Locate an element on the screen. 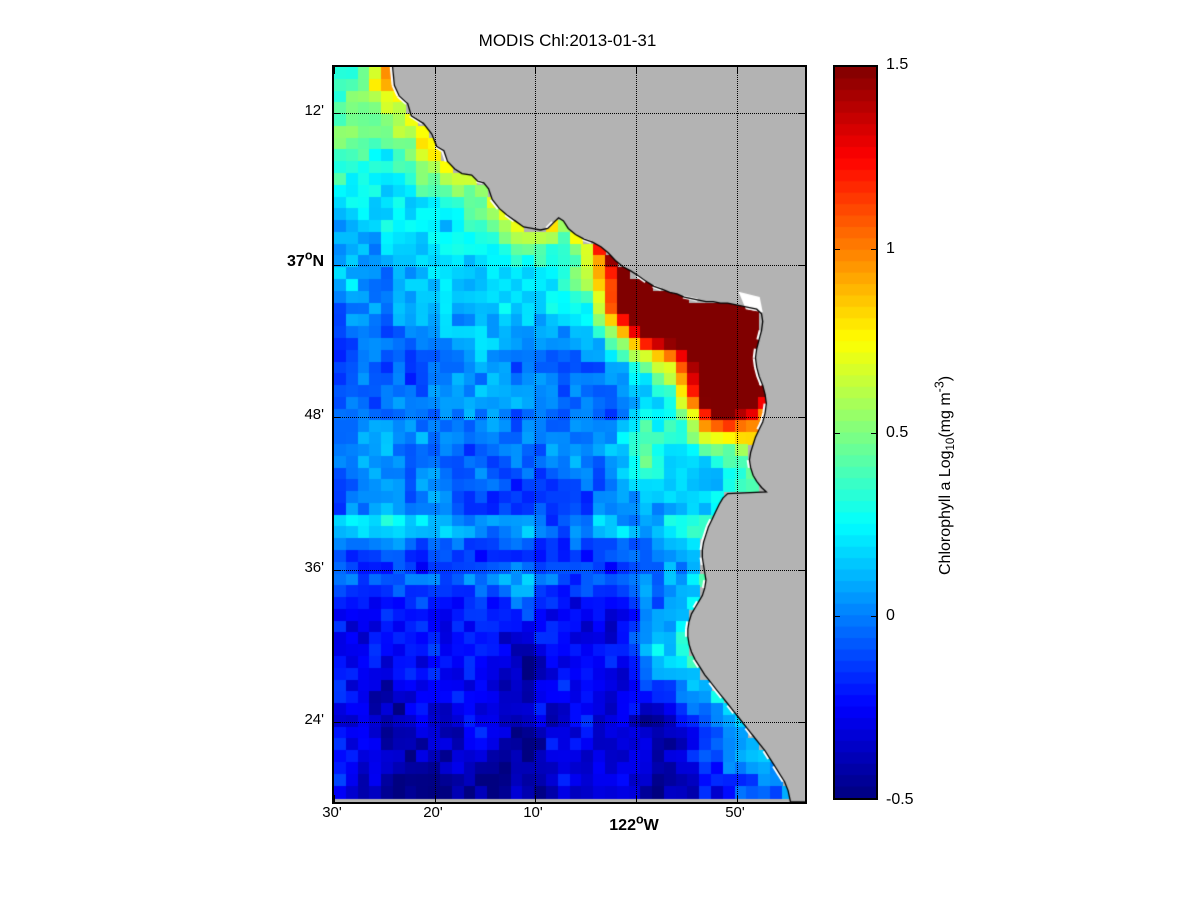  colorbar-title-main: Chlorophyll a Log is located at coordinates (945, 512).